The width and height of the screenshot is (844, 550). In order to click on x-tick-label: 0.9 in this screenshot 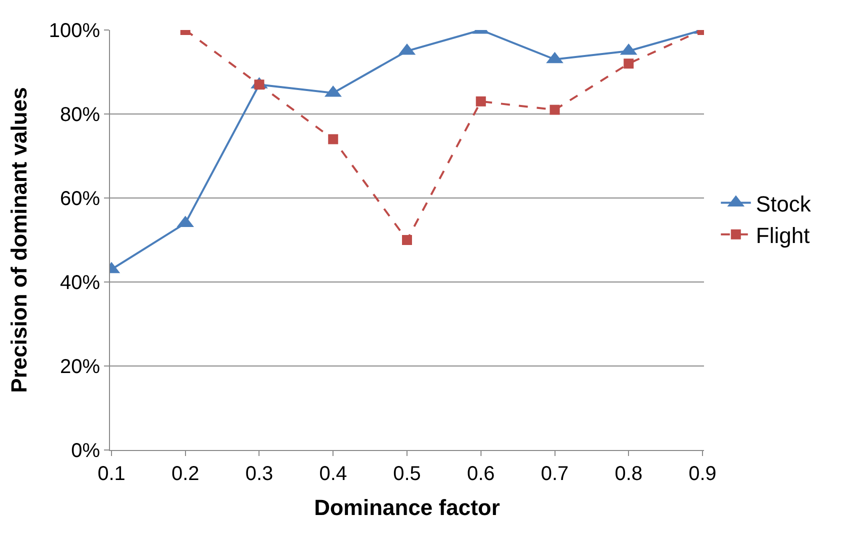, I will do `click(702, 474)`.